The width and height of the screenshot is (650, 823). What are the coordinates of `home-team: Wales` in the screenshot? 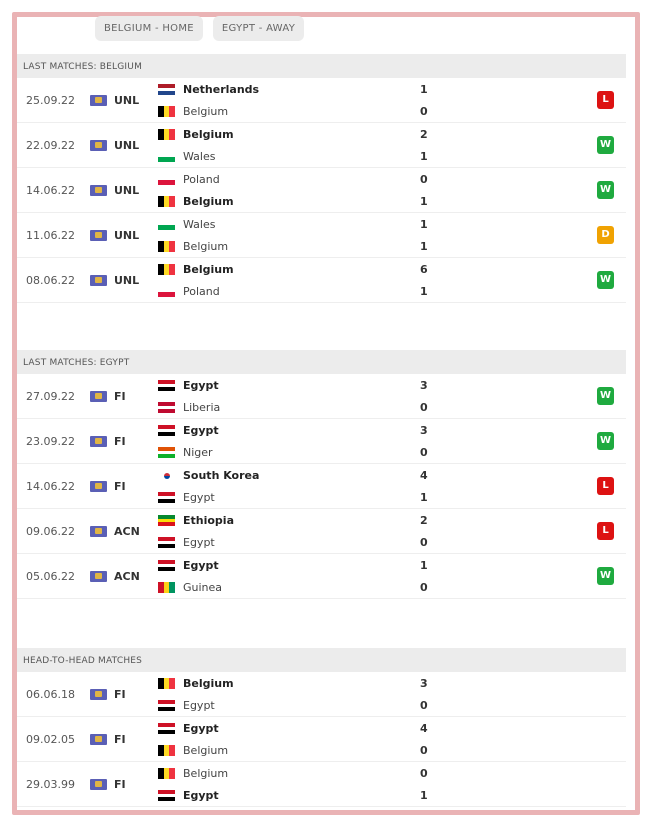 It's located at (186, 224).